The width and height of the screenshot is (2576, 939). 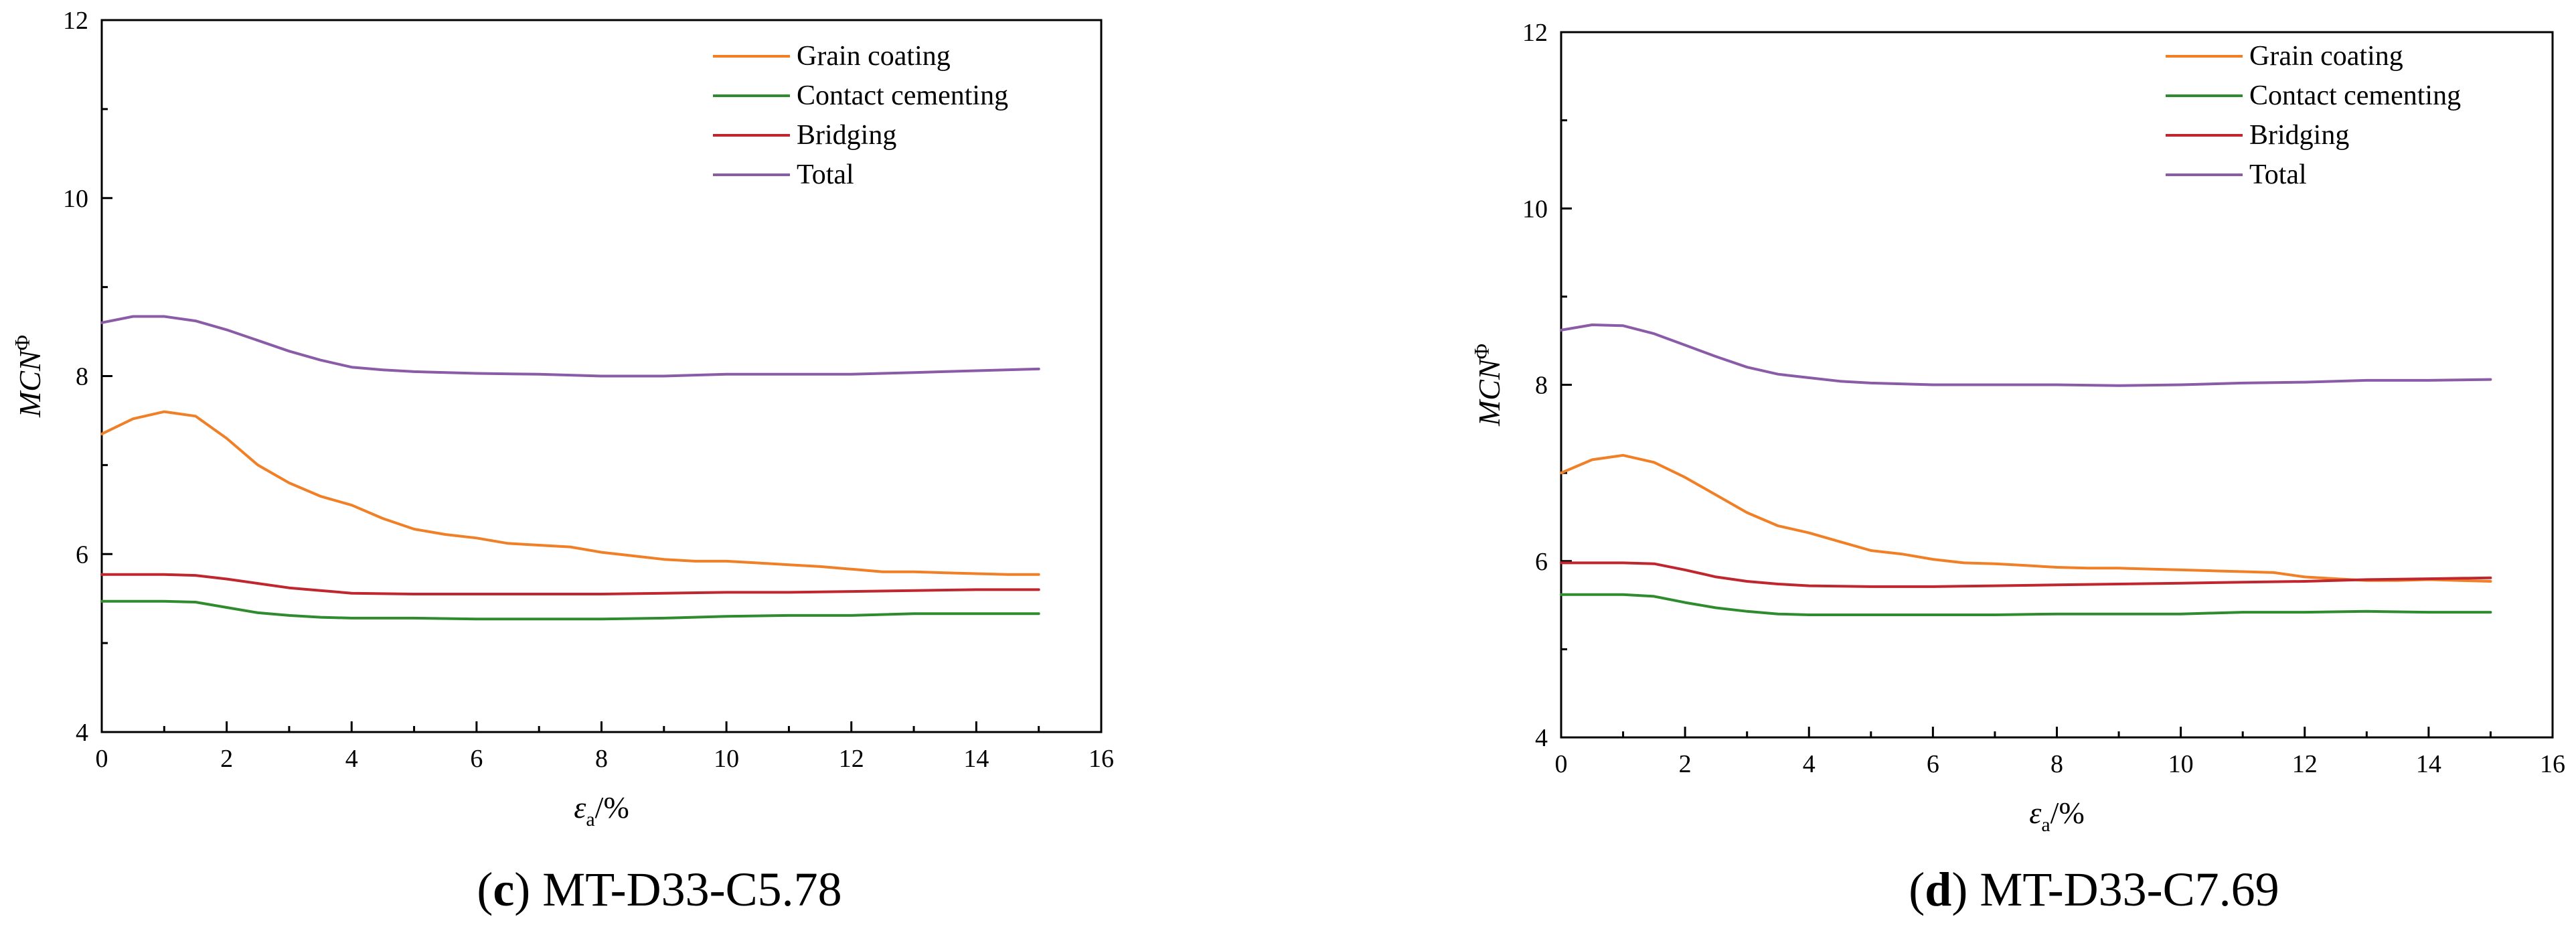 What do you see at coordinates (504, 889) in the screenshot?
I see `caption-letter: c` at bounding box center [504, 889].